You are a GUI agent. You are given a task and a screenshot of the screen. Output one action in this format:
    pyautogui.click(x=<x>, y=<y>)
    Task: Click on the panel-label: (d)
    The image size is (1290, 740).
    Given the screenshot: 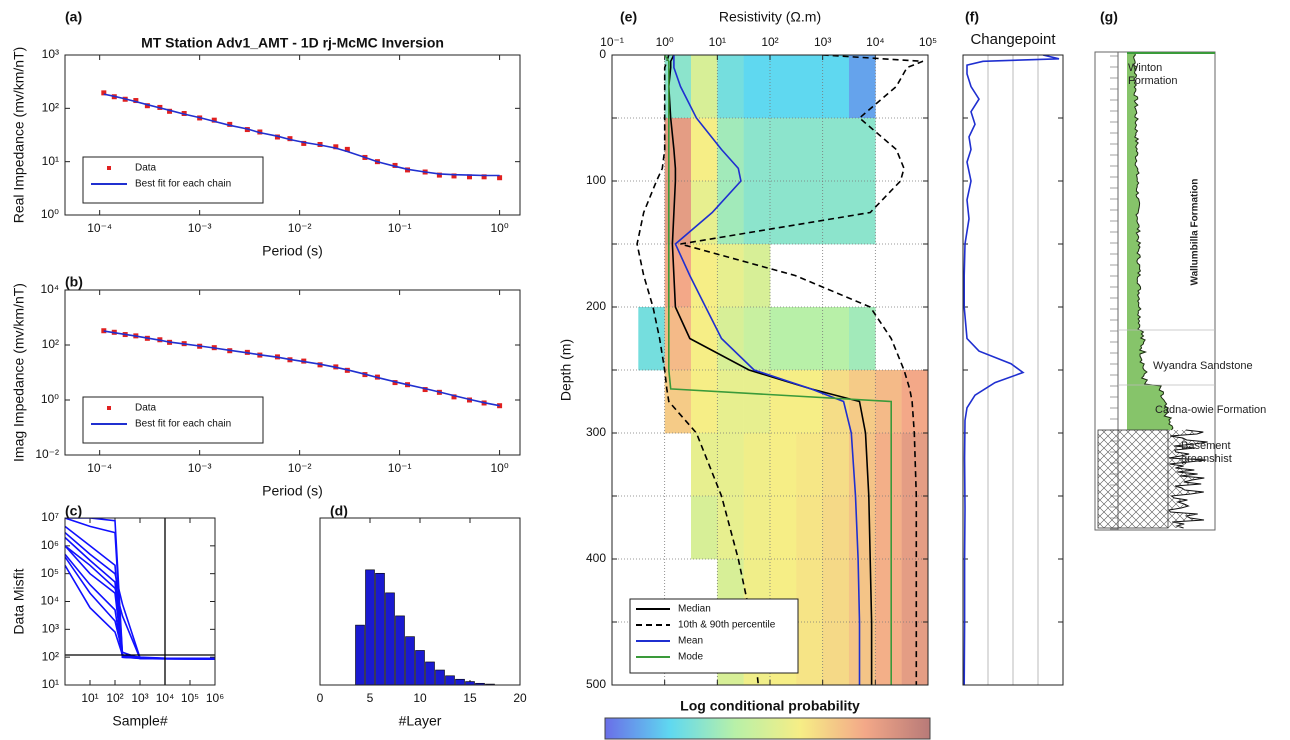 What is the action you would take?
    pyautogui.click(x=339, y=511)
    